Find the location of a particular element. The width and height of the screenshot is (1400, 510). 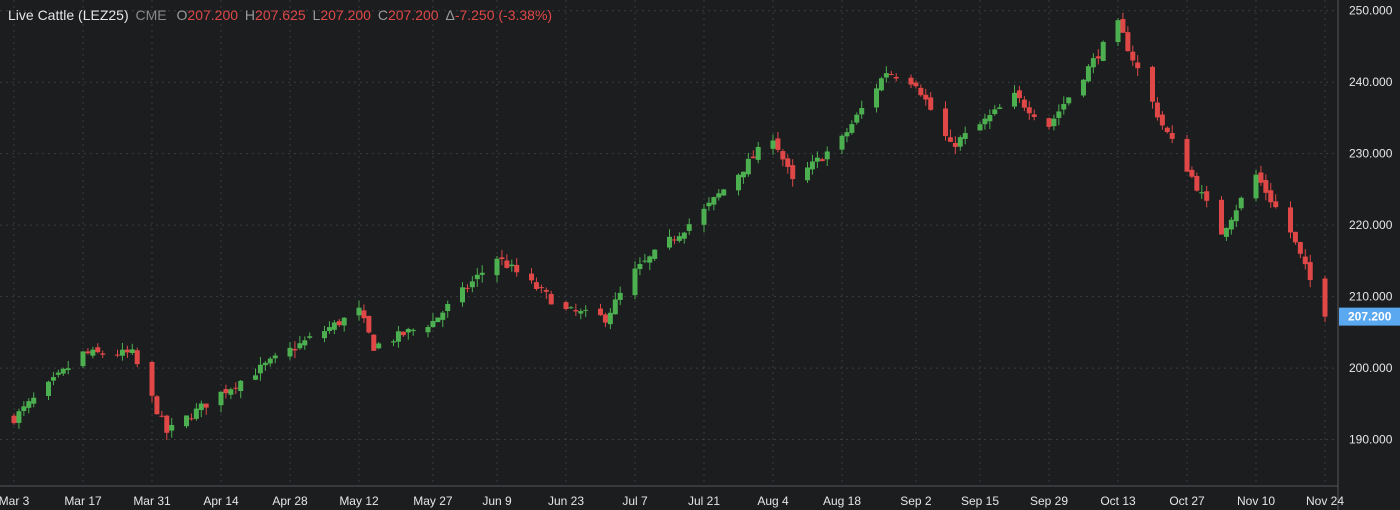

y-tick-label: 240.000 is located at coordinates (1371, 82).